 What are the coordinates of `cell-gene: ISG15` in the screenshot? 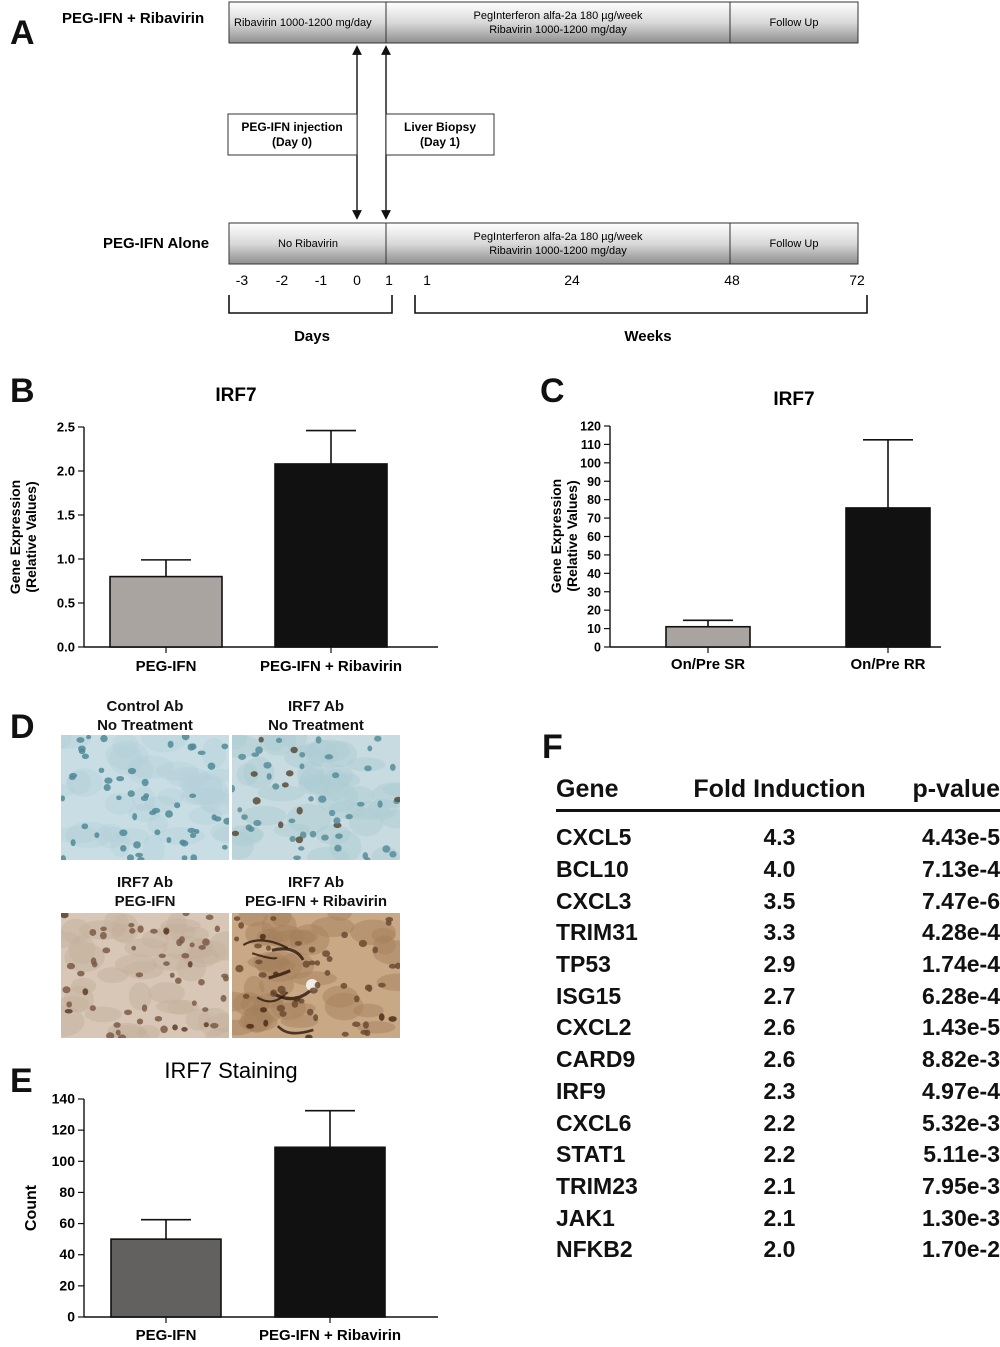 It's located at (589, 995).